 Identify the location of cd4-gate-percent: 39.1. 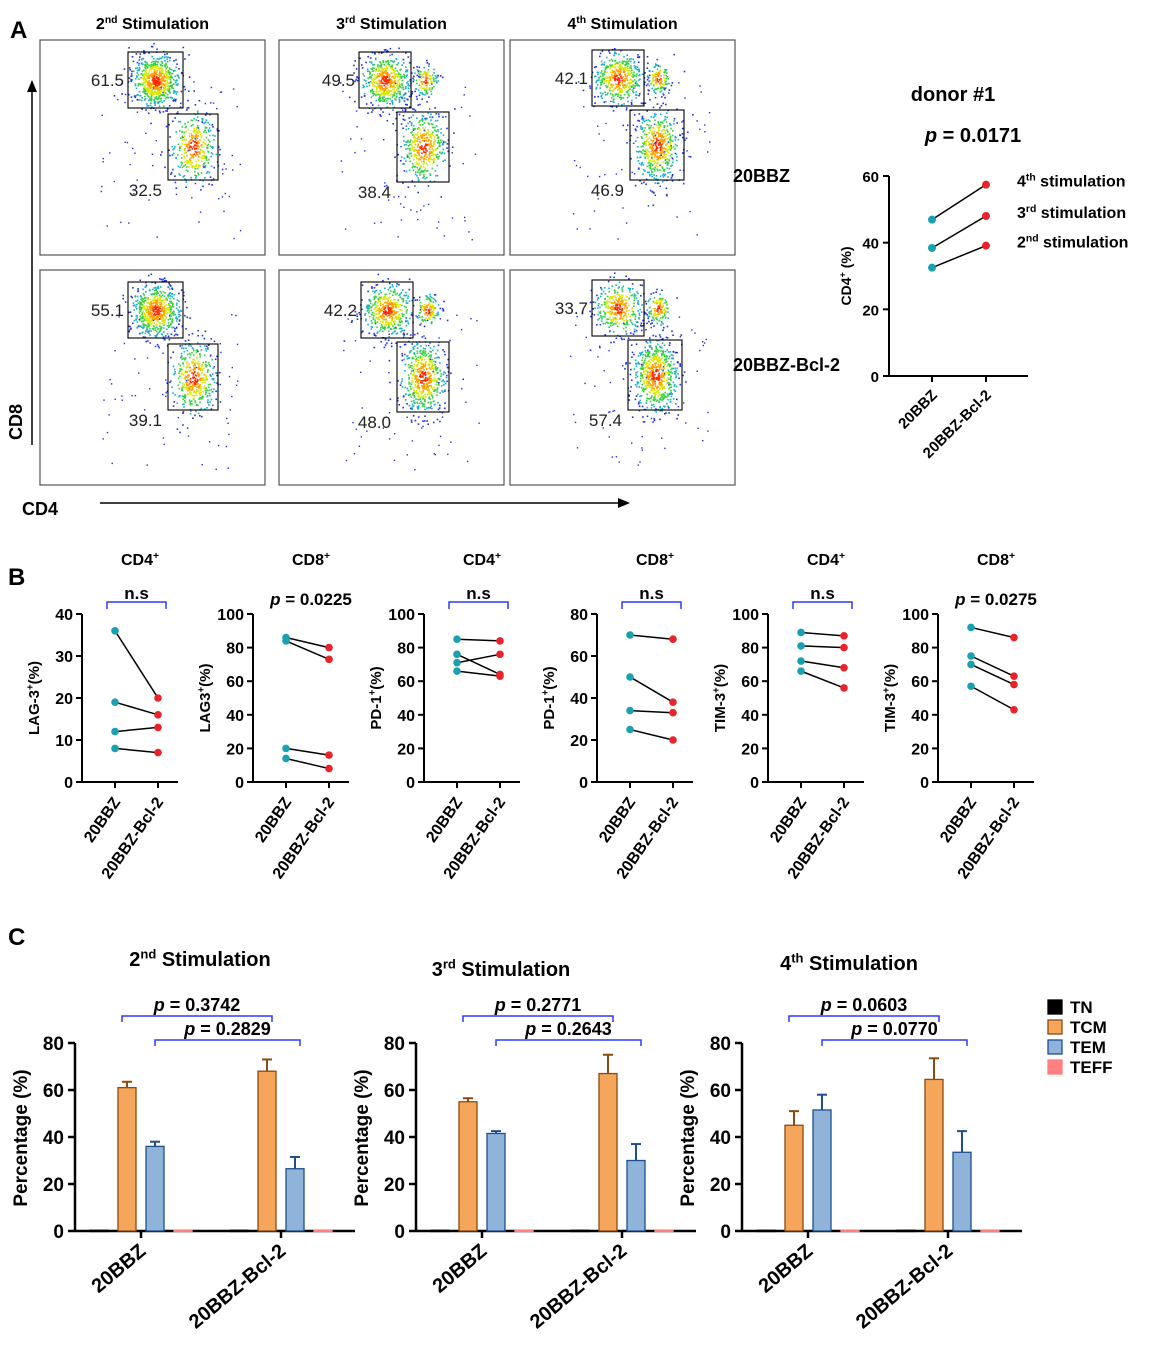
(145, 420).